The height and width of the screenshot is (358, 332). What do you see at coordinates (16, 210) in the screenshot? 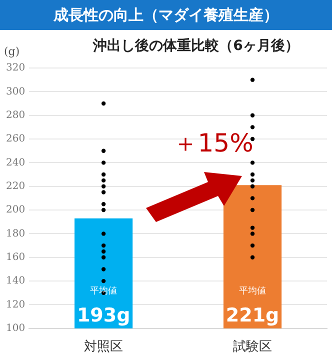
I see `y-tick-label: 200` at bounding box center [16, 210].